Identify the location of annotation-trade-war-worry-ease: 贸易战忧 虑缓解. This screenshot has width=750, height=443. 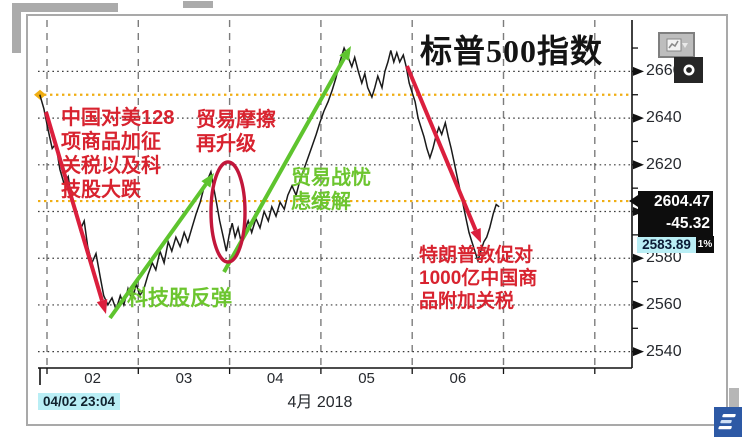
(331, 190).